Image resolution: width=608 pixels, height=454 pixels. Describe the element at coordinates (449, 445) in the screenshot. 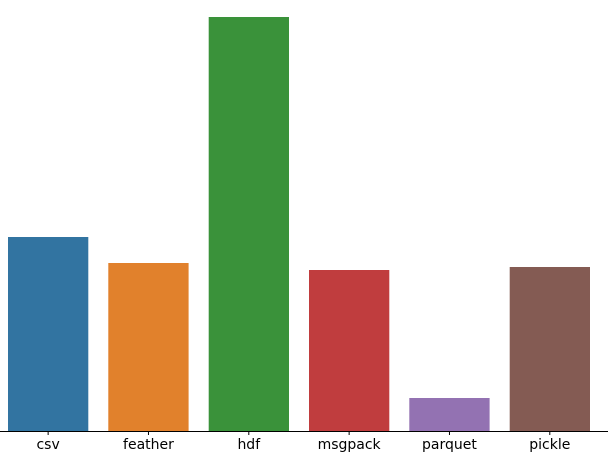

I see `x-tick-label-parquet: parquet` at that location.